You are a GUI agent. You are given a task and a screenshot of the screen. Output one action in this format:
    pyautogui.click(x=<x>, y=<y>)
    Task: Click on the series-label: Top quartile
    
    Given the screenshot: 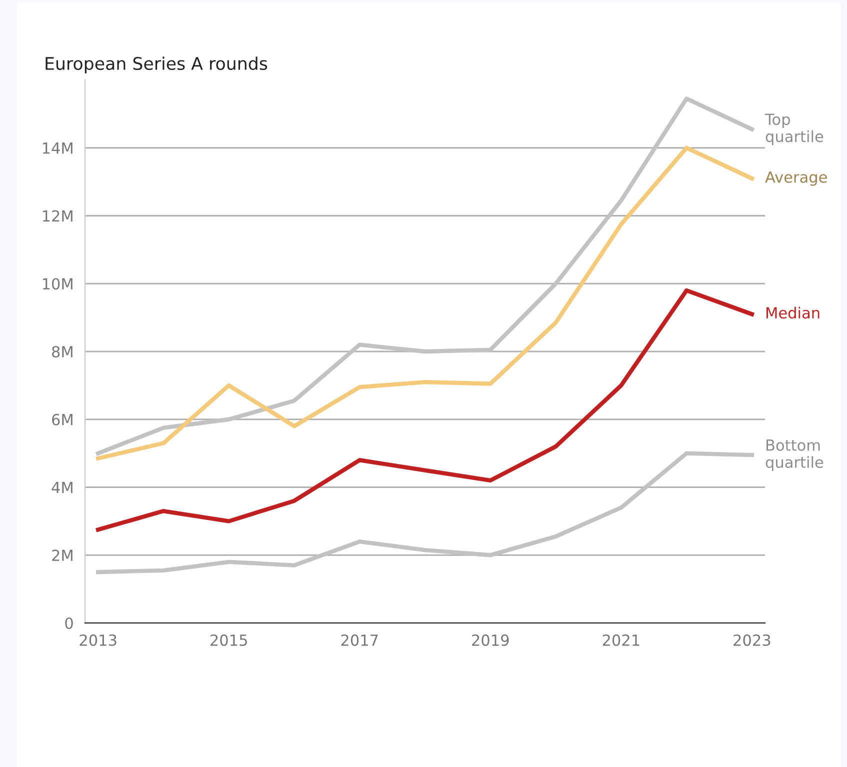 What is the action you would take?
    pyautogui.click(x=794, y=130)
    